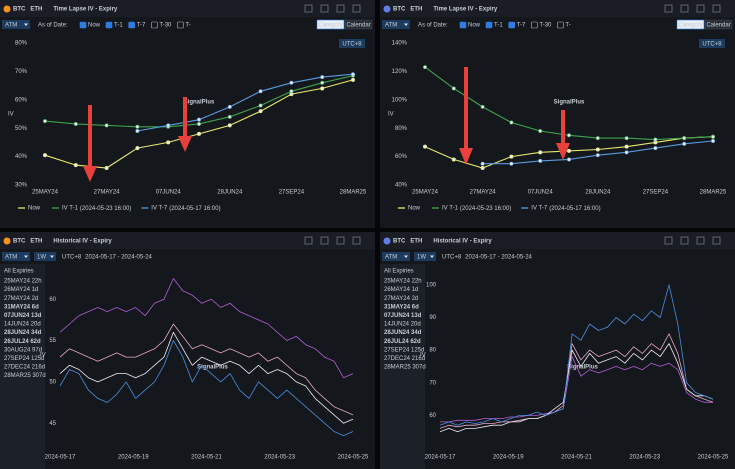 The height and width of the screenshot is (469, 735). Describe the element at coordinates (21, 100) in the screenshot. I see `y-tick-label: 60%` at that location.